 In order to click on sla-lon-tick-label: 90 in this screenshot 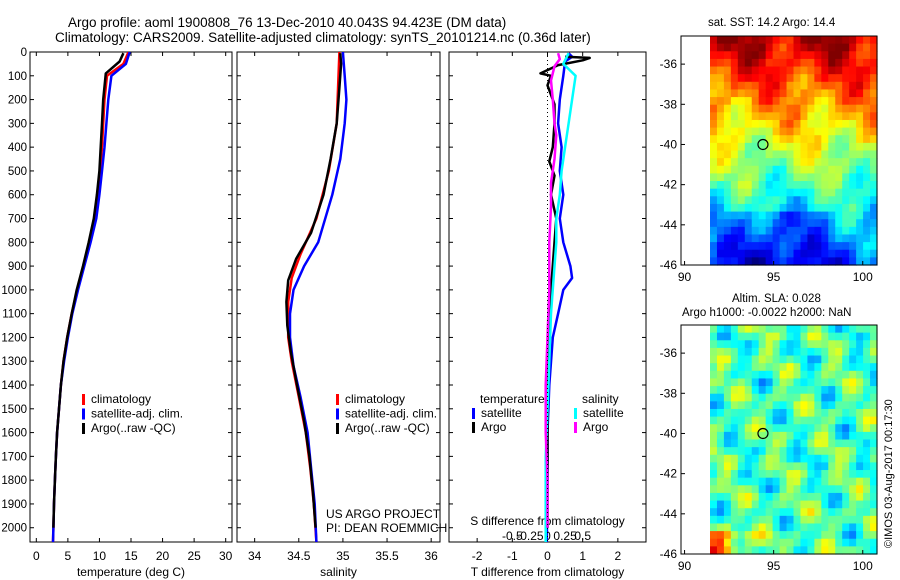, I will do `click(685, 566)`.